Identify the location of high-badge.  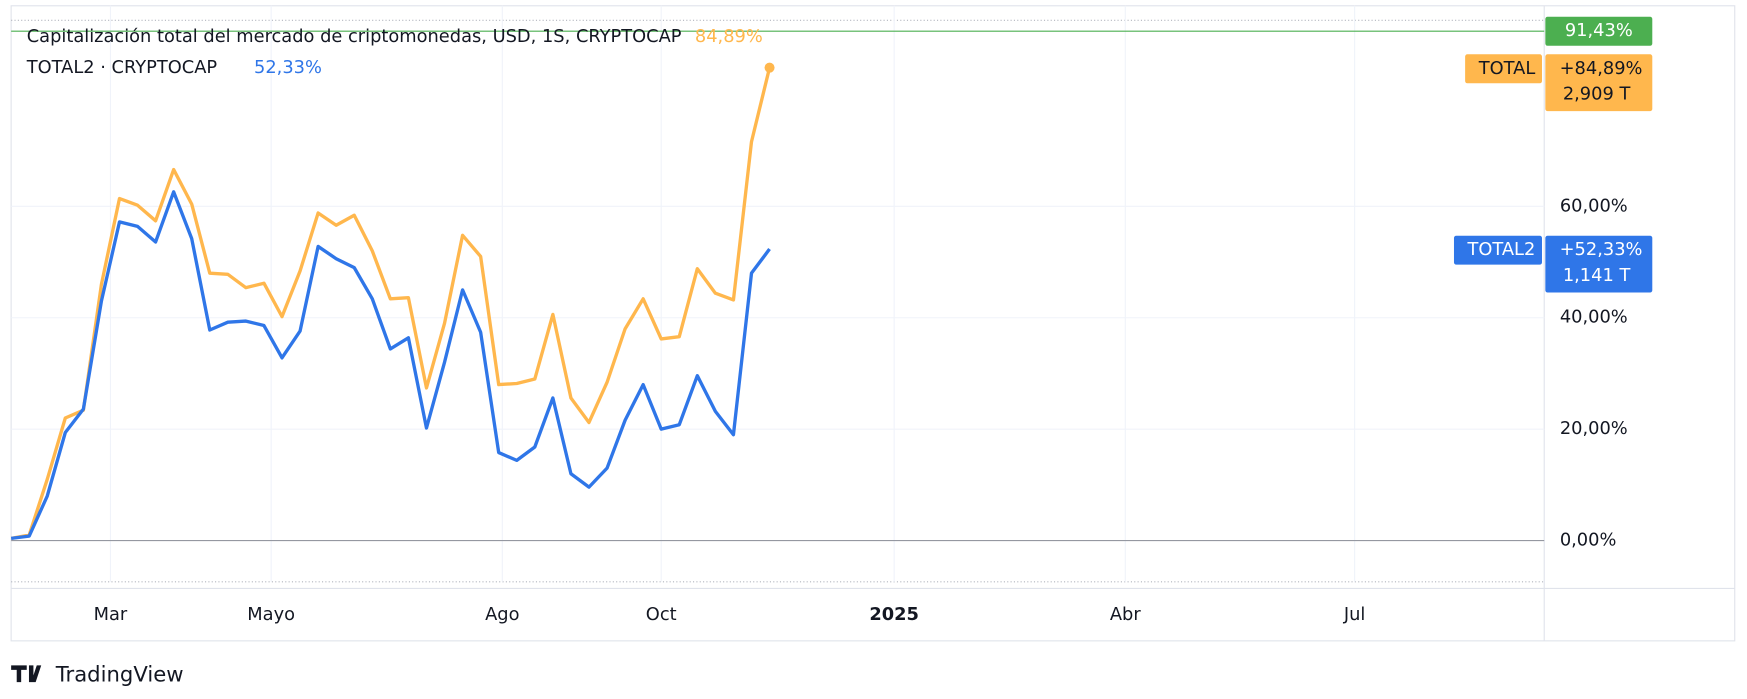
(1599, 31).